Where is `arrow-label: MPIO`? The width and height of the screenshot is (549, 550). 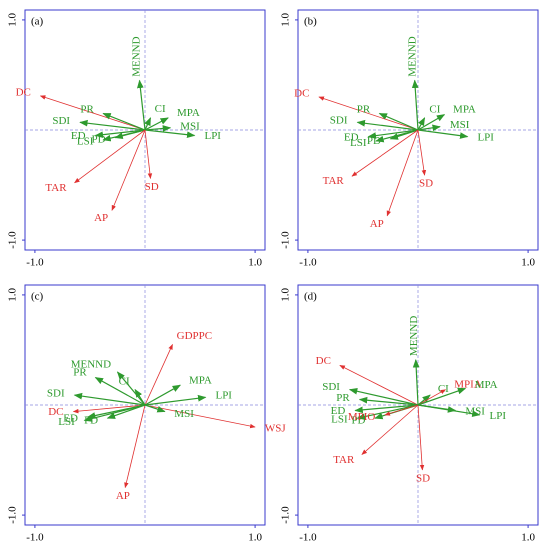 arrow-label: MPIO is located at coordinates (362, 417).